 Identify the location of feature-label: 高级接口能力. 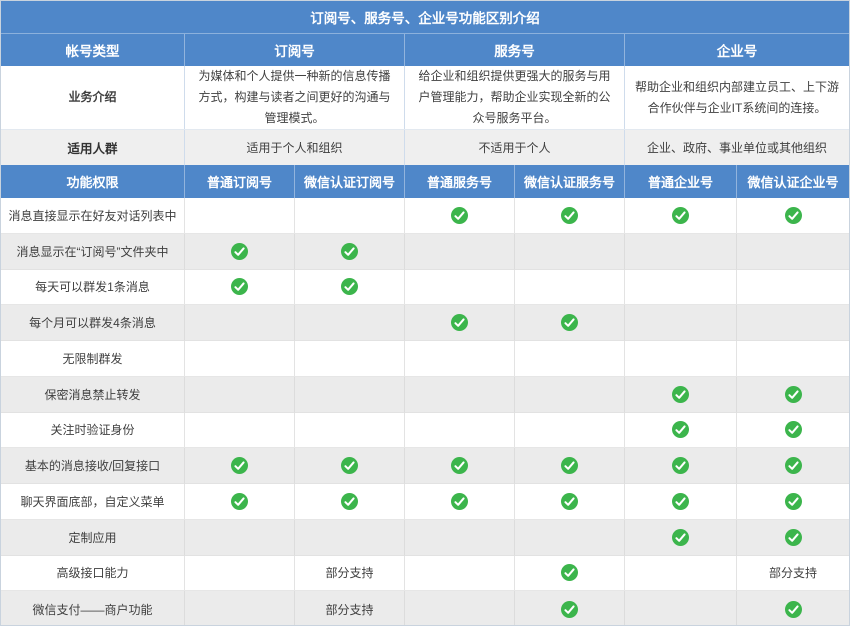
(93, 573).